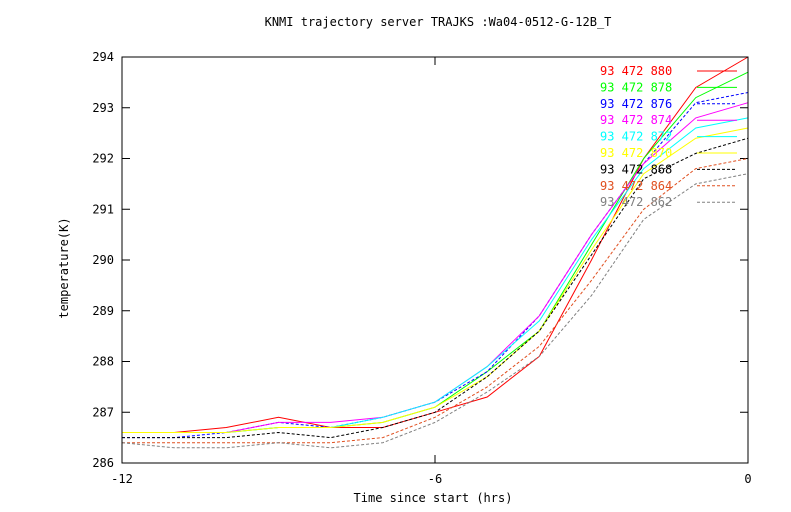  I want to click on y-tick-label: 286, so click(103, 463).